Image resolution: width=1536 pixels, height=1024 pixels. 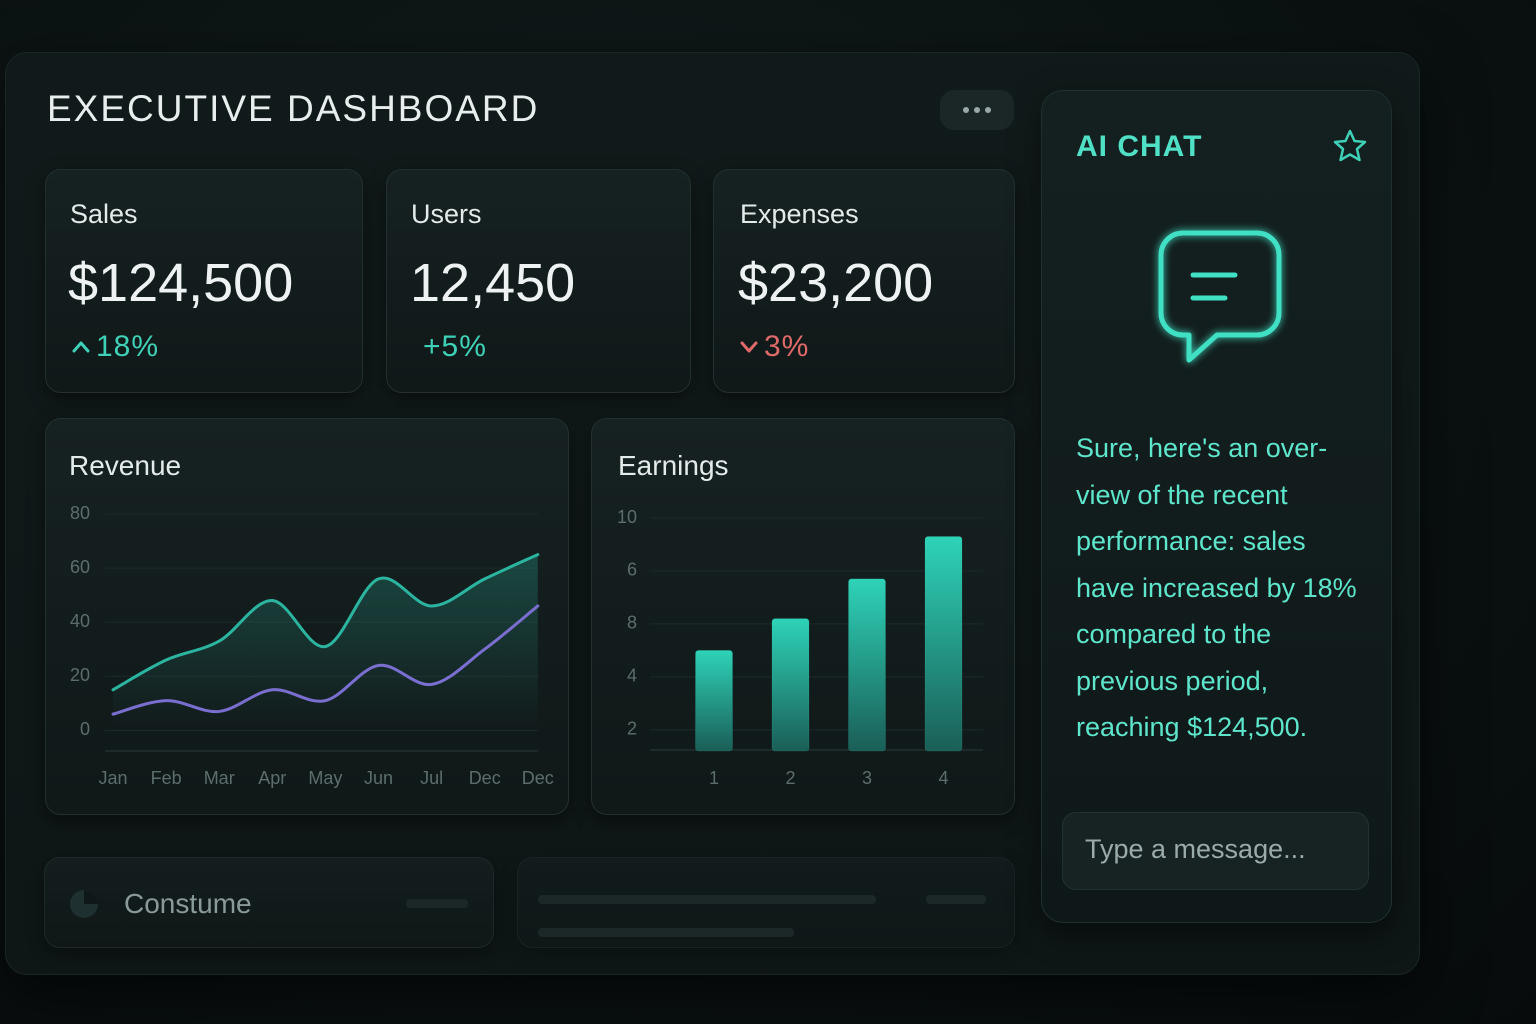 What do you see at coordinates (1182, 494) in the screenshot?
I see `chat-message-line: view of the recent` at bounding box center [1182, 494].